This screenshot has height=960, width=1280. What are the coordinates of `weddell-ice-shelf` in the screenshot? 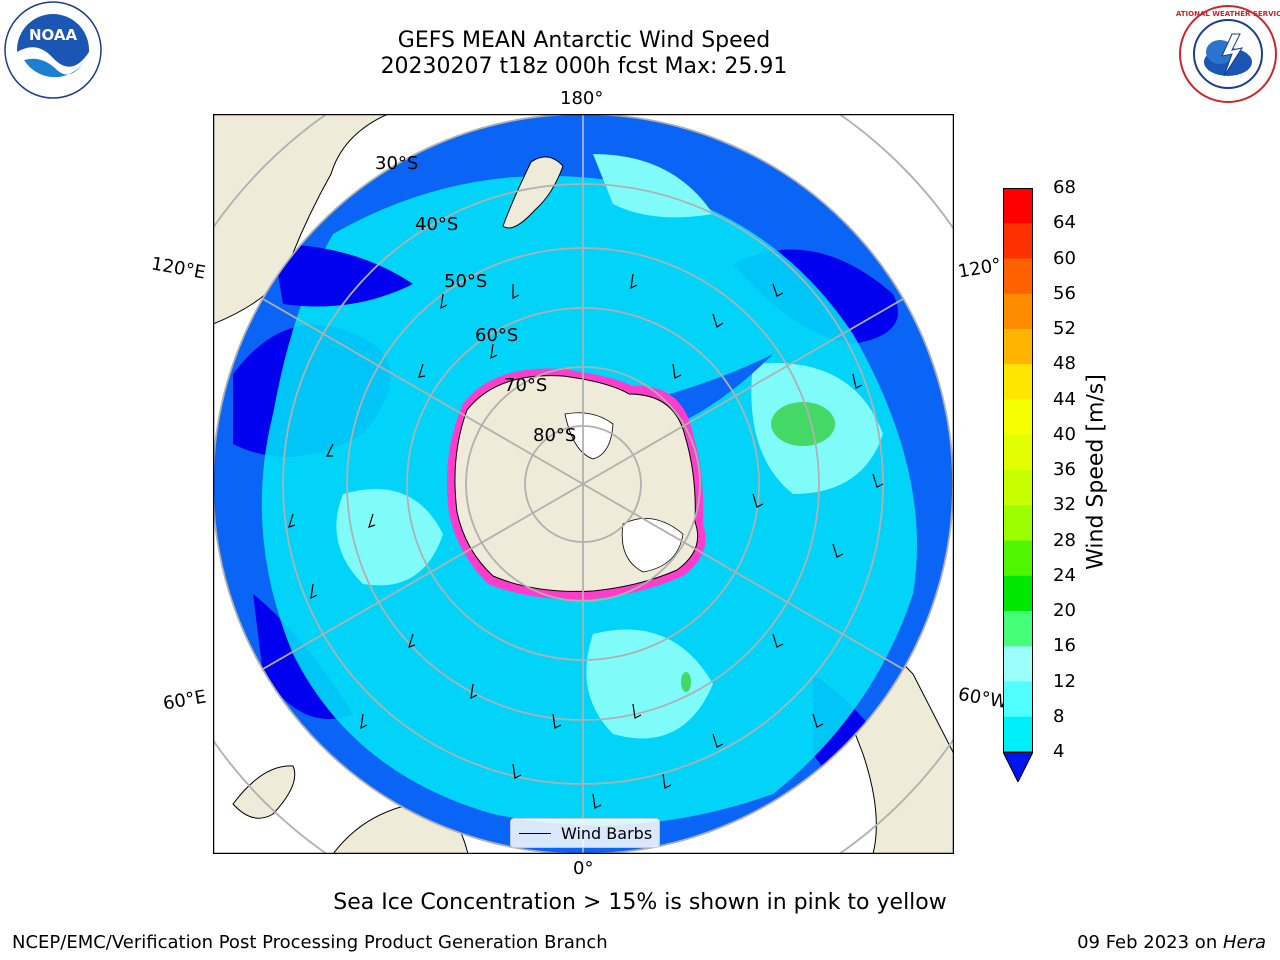 It's located at (652, 545).